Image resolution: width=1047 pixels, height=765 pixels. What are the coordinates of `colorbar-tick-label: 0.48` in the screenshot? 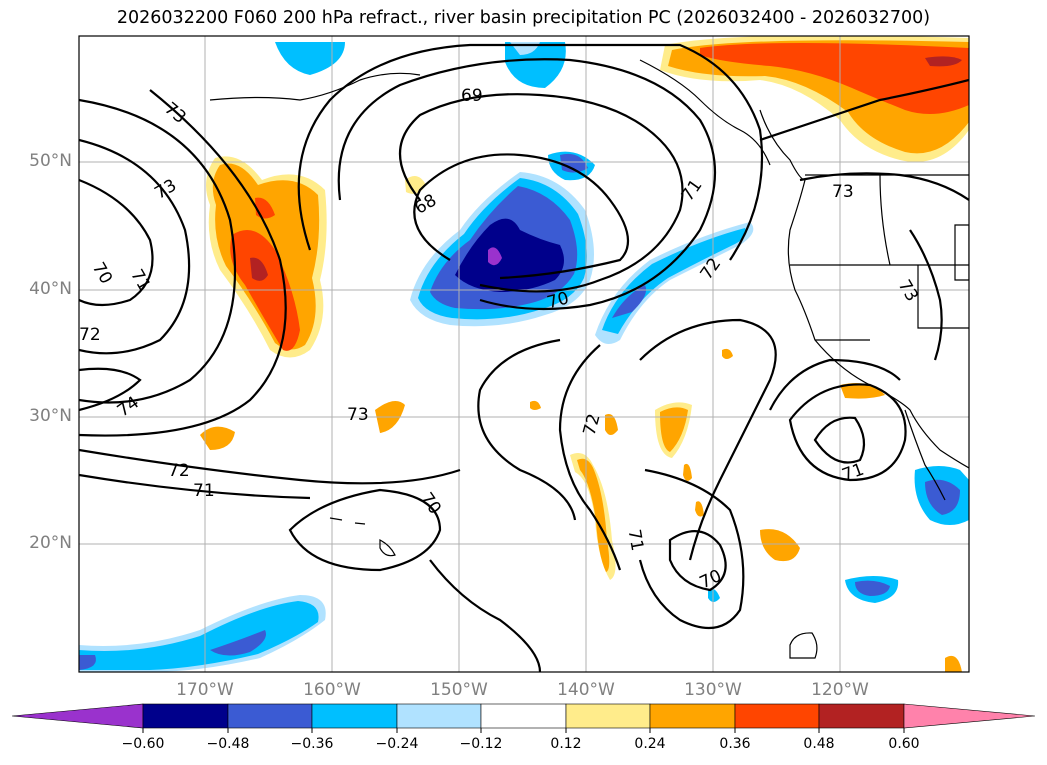 It's located at (819, 744).